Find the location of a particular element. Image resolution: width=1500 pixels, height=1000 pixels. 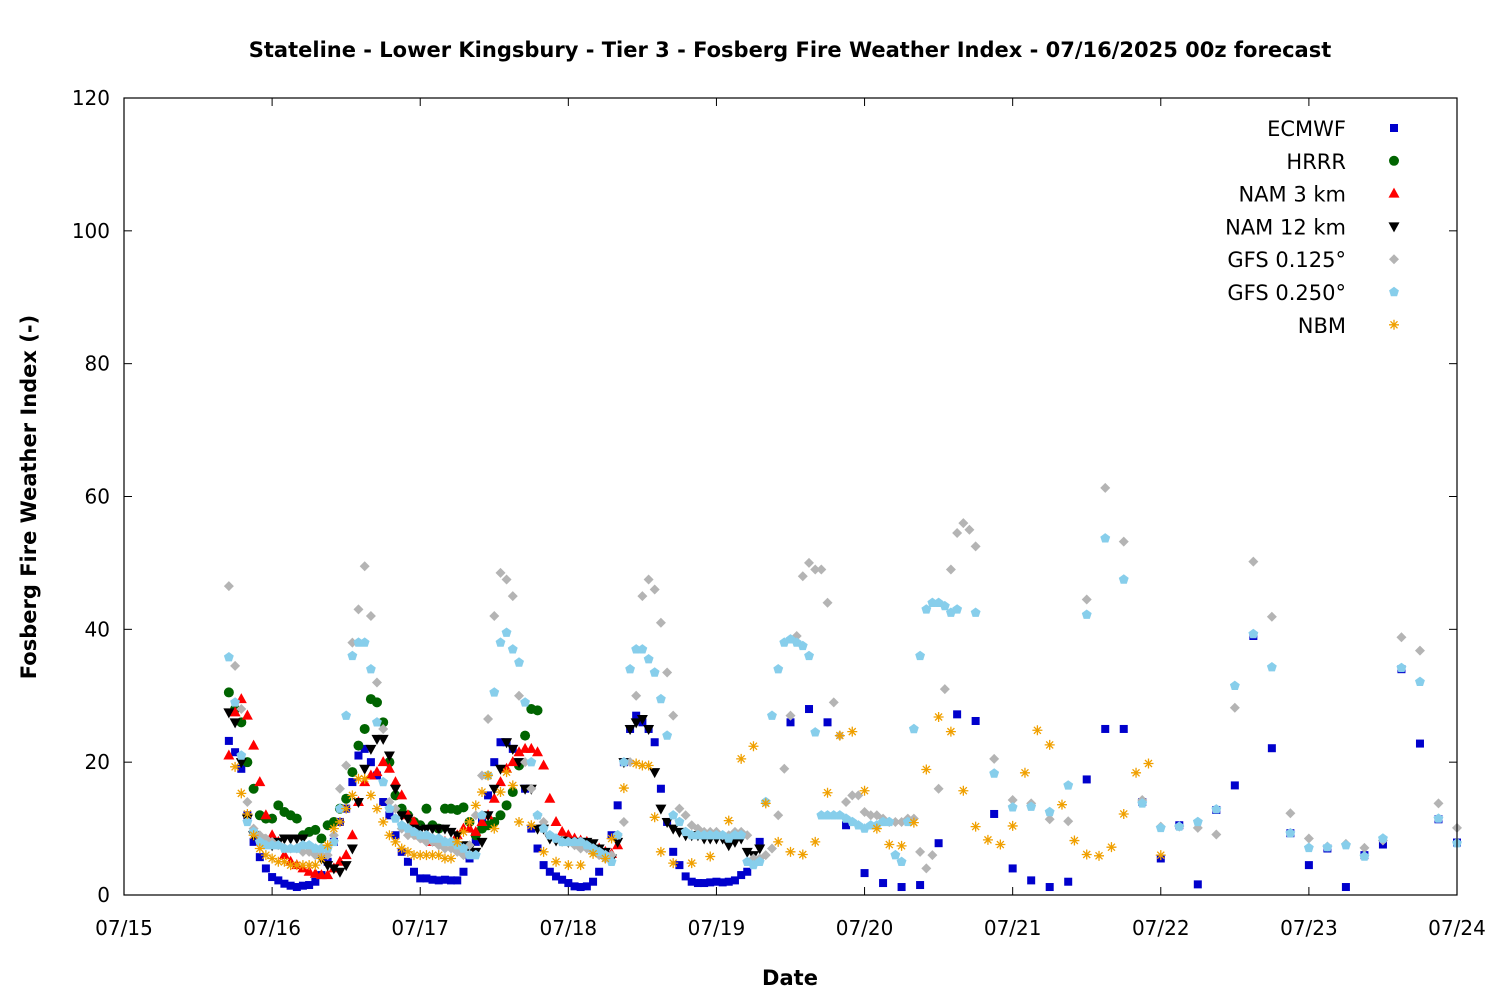

legend-label: GFS 0.125° is located at coordinates (1286, 260).